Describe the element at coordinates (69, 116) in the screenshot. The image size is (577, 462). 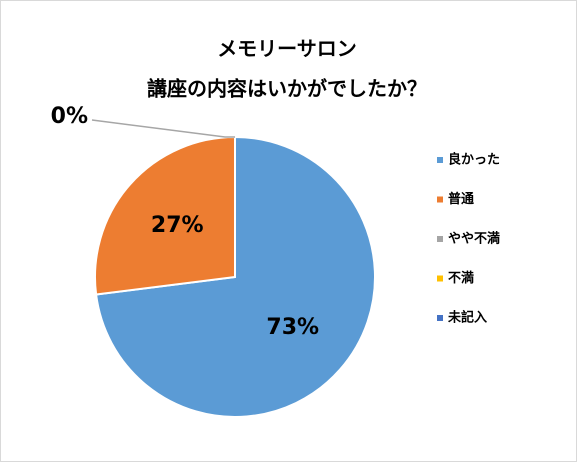
I see `data-label: 0%` at that location.